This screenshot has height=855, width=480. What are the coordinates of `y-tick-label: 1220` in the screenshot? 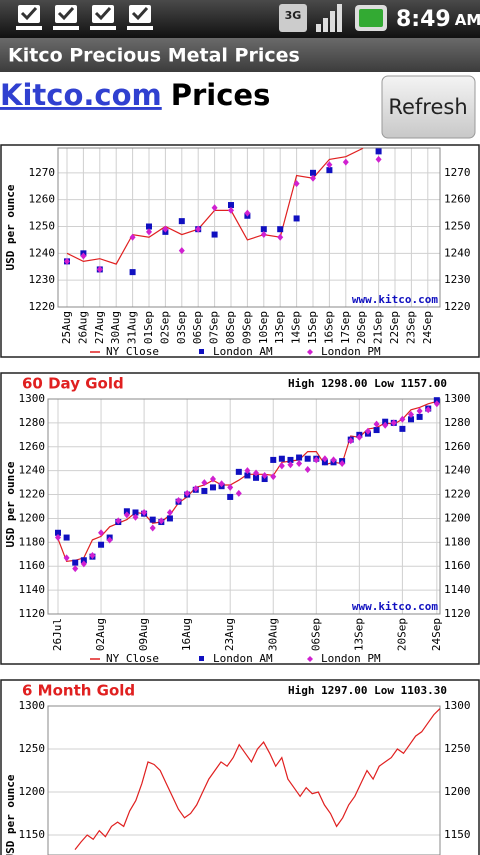 It's located at (42, 306).